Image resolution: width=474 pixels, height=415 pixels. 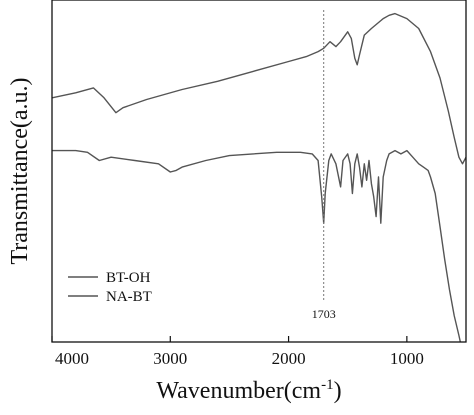 What do you see at coordinates (327, 385) in the screenshot?
I see `x-axis-title-exponent: -1` at bounding box center [327, 385].